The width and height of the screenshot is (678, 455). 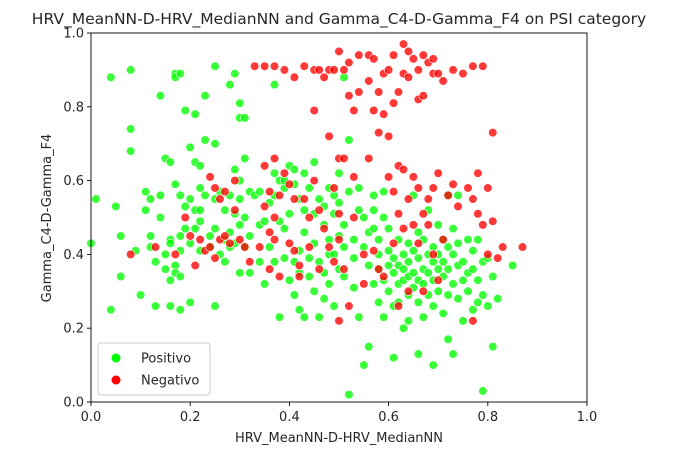 I want to click on legend: Positivo Negativo, so click(x=154, y=369).